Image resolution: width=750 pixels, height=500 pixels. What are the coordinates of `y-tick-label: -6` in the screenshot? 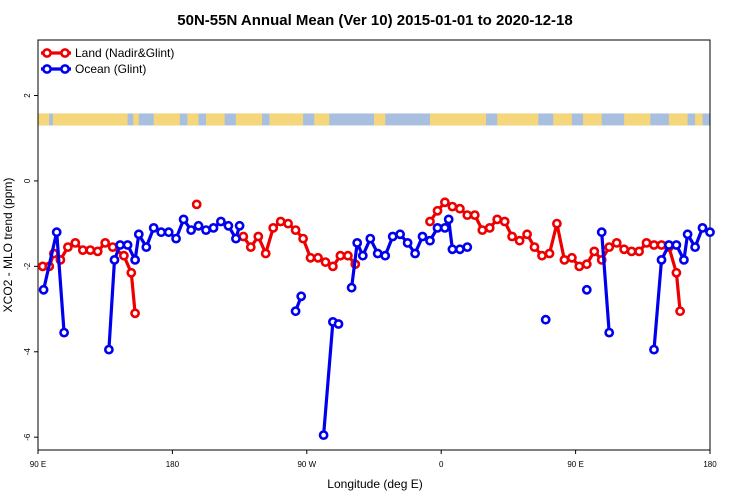 It's located at (27, 437).